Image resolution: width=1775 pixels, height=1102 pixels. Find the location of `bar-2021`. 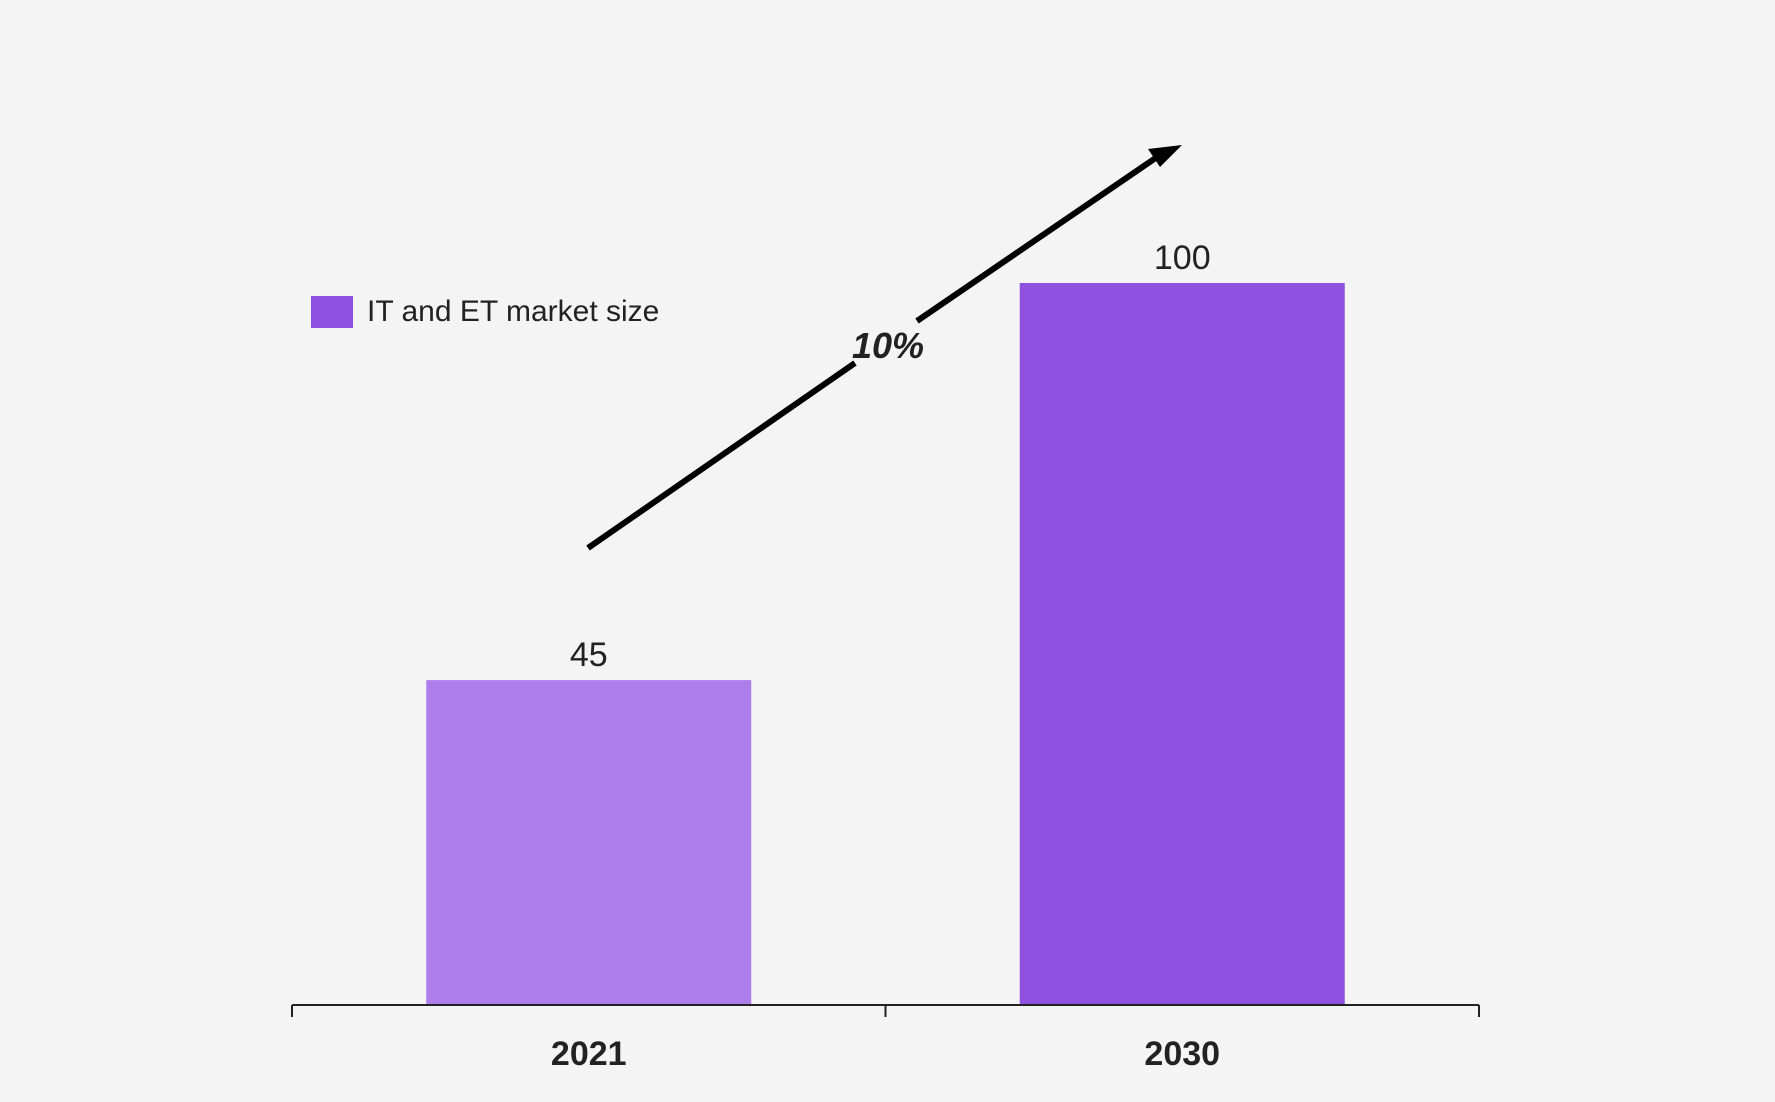

bar-2021 is located at coordinates (589, 842).